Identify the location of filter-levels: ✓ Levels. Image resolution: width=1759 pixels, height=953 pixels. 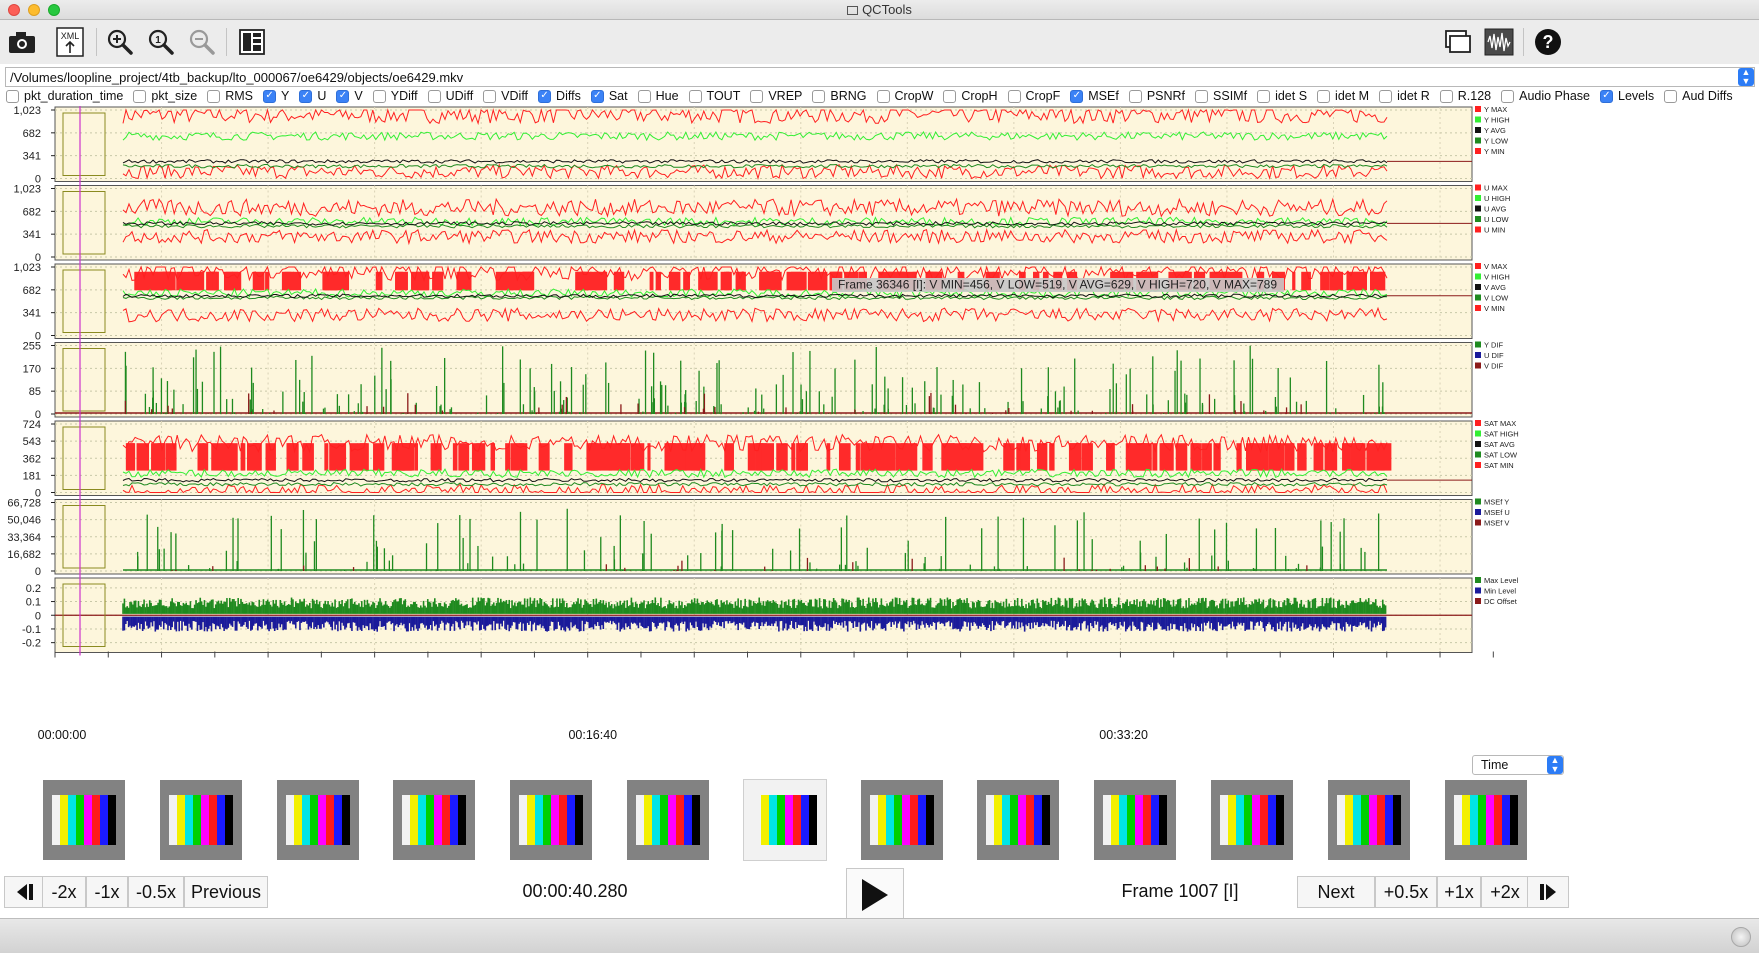
(1627, 96).